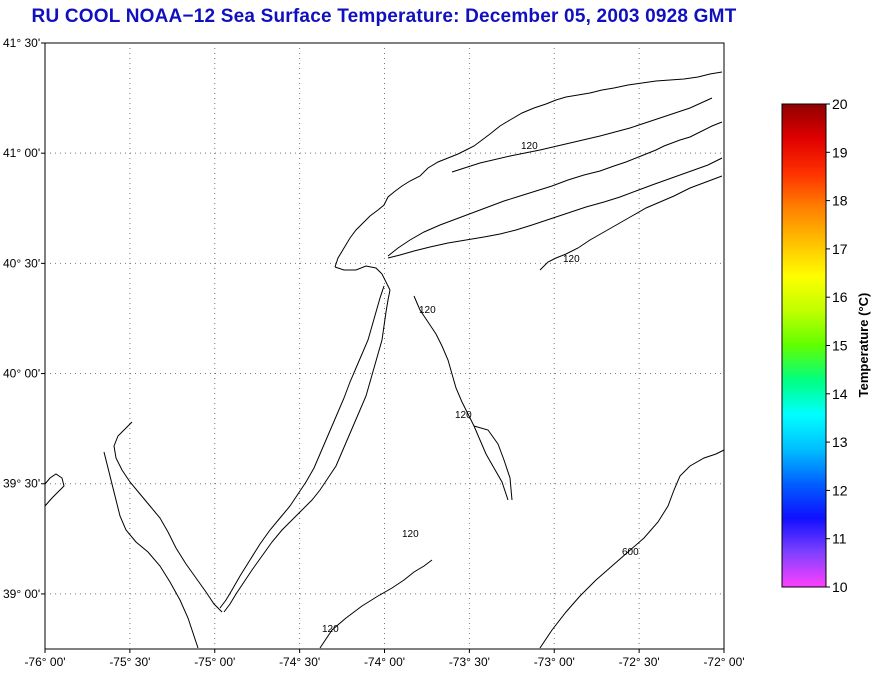 This screenshot has width=872, height=673. Describe the element at coordinates (21, 374) in the screenshot. I see `lat-tick-label: 40° 00'` at that location.